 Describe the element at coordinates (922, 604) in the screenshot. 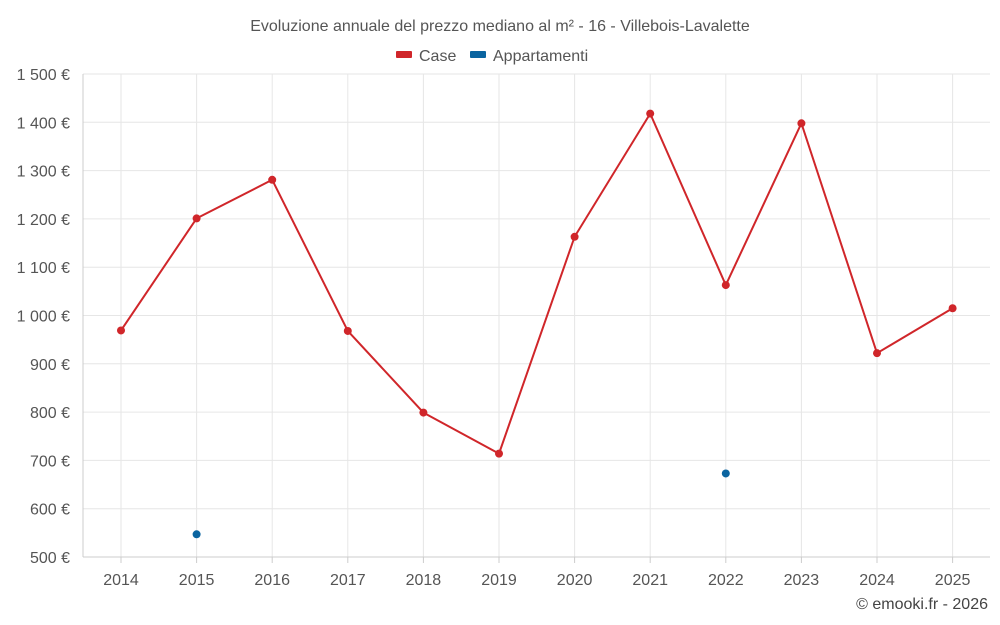

I see `credit-text: © emooki.fr - 2026` at that location.